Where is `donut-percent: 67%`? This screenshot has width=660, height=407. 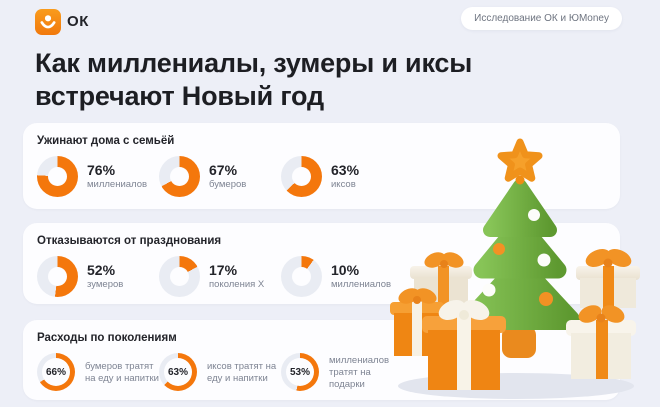 donut-percent: 67% is located at coordinates (223, 169).